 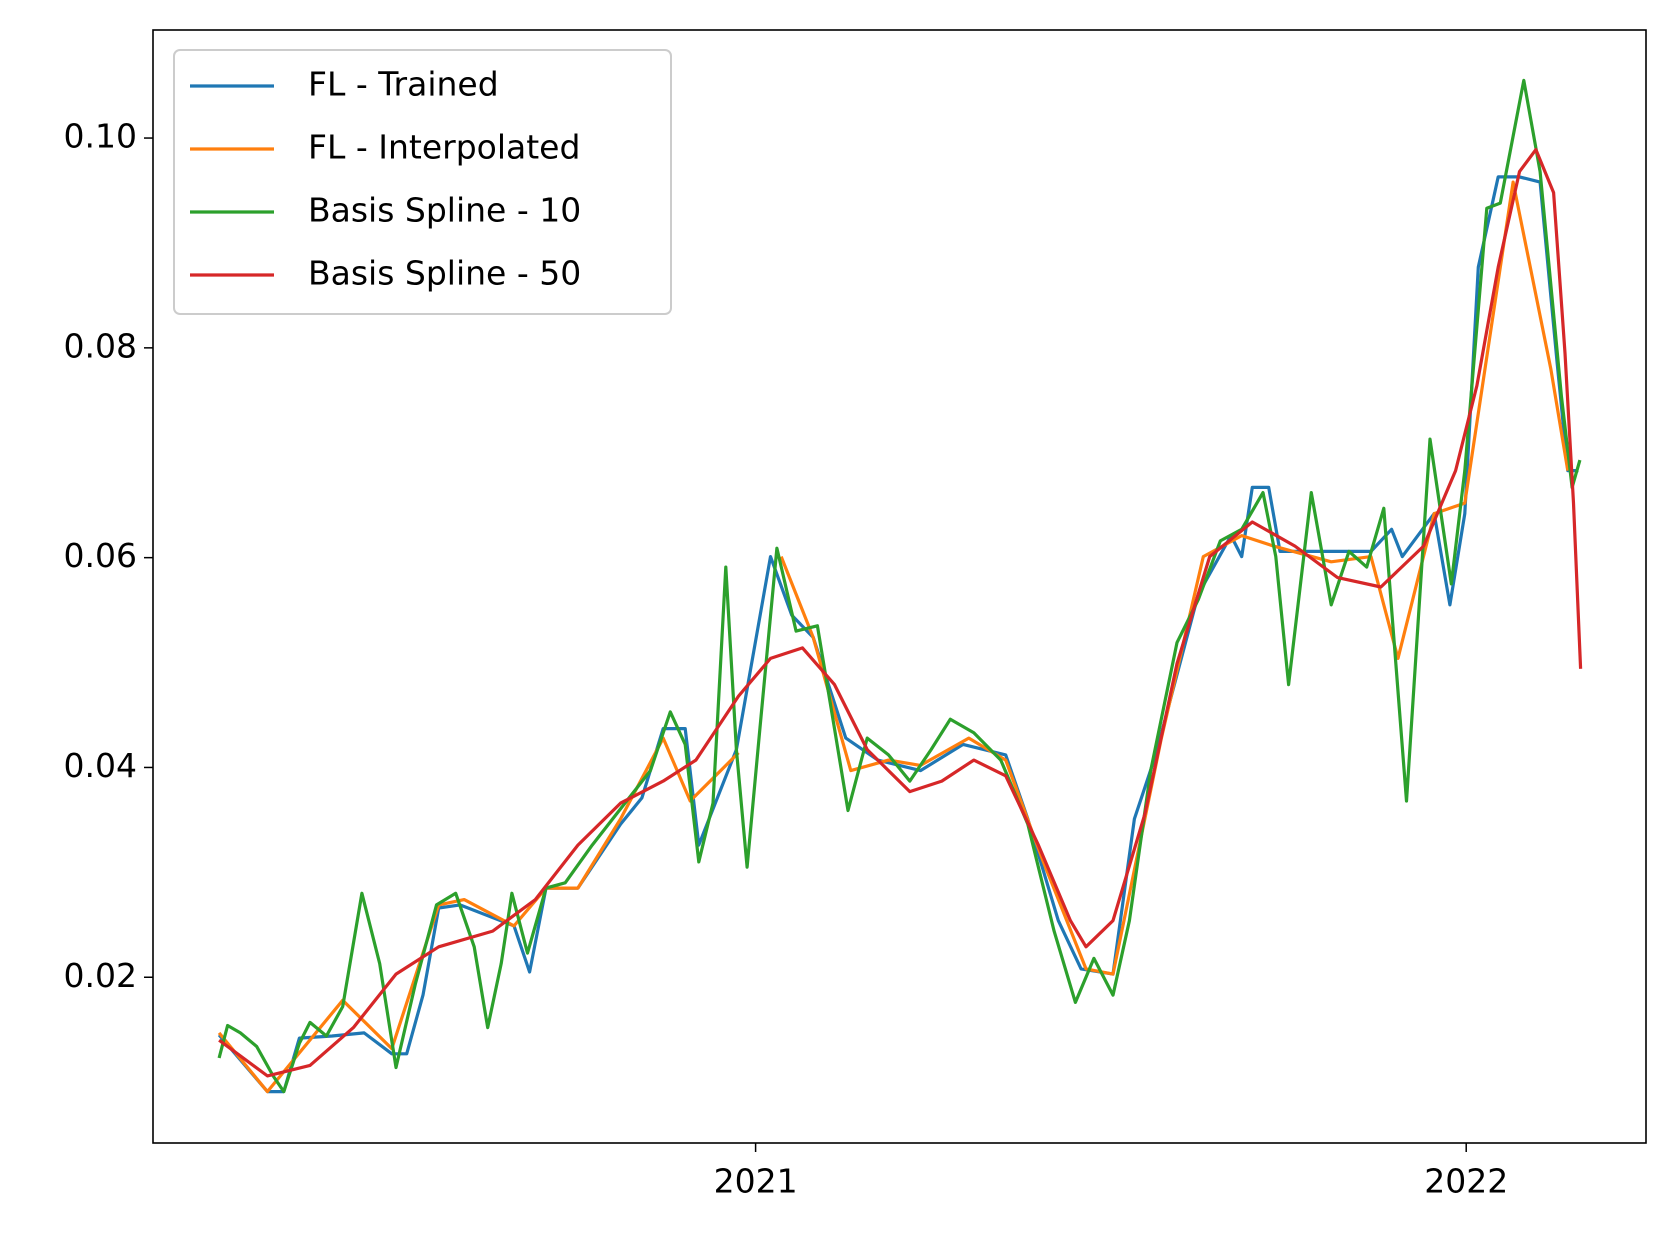 What do you see at coordinates (403, 84) in the screenshot?
I see `legend-label: FL - Trained` at bounding box center [403, 84].